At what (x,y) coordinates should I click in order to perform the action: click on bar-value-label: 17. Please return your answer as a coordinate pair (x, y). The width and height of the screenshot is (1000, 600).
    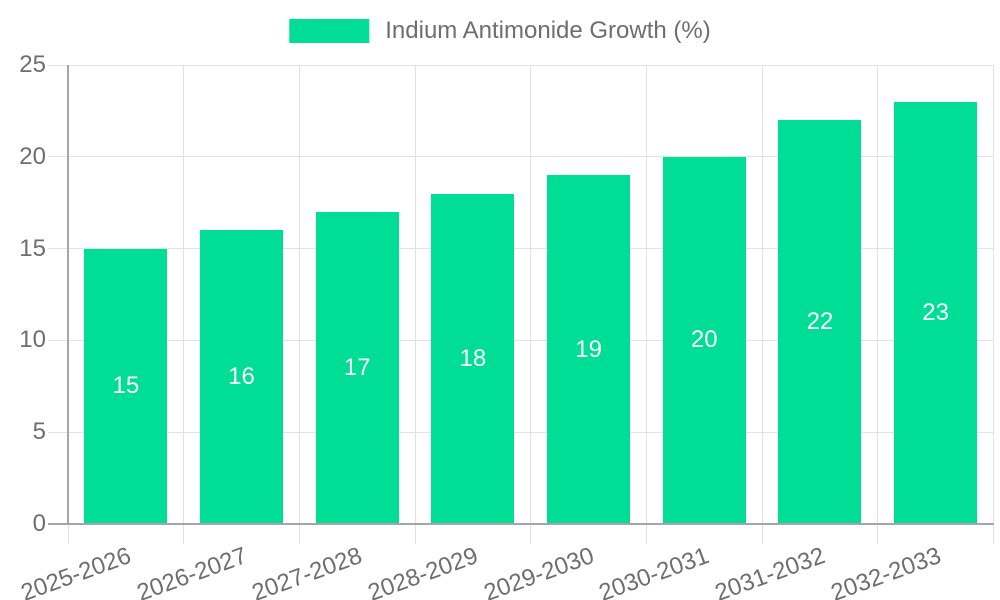
    Looking at the image, I should click on (357, 367).